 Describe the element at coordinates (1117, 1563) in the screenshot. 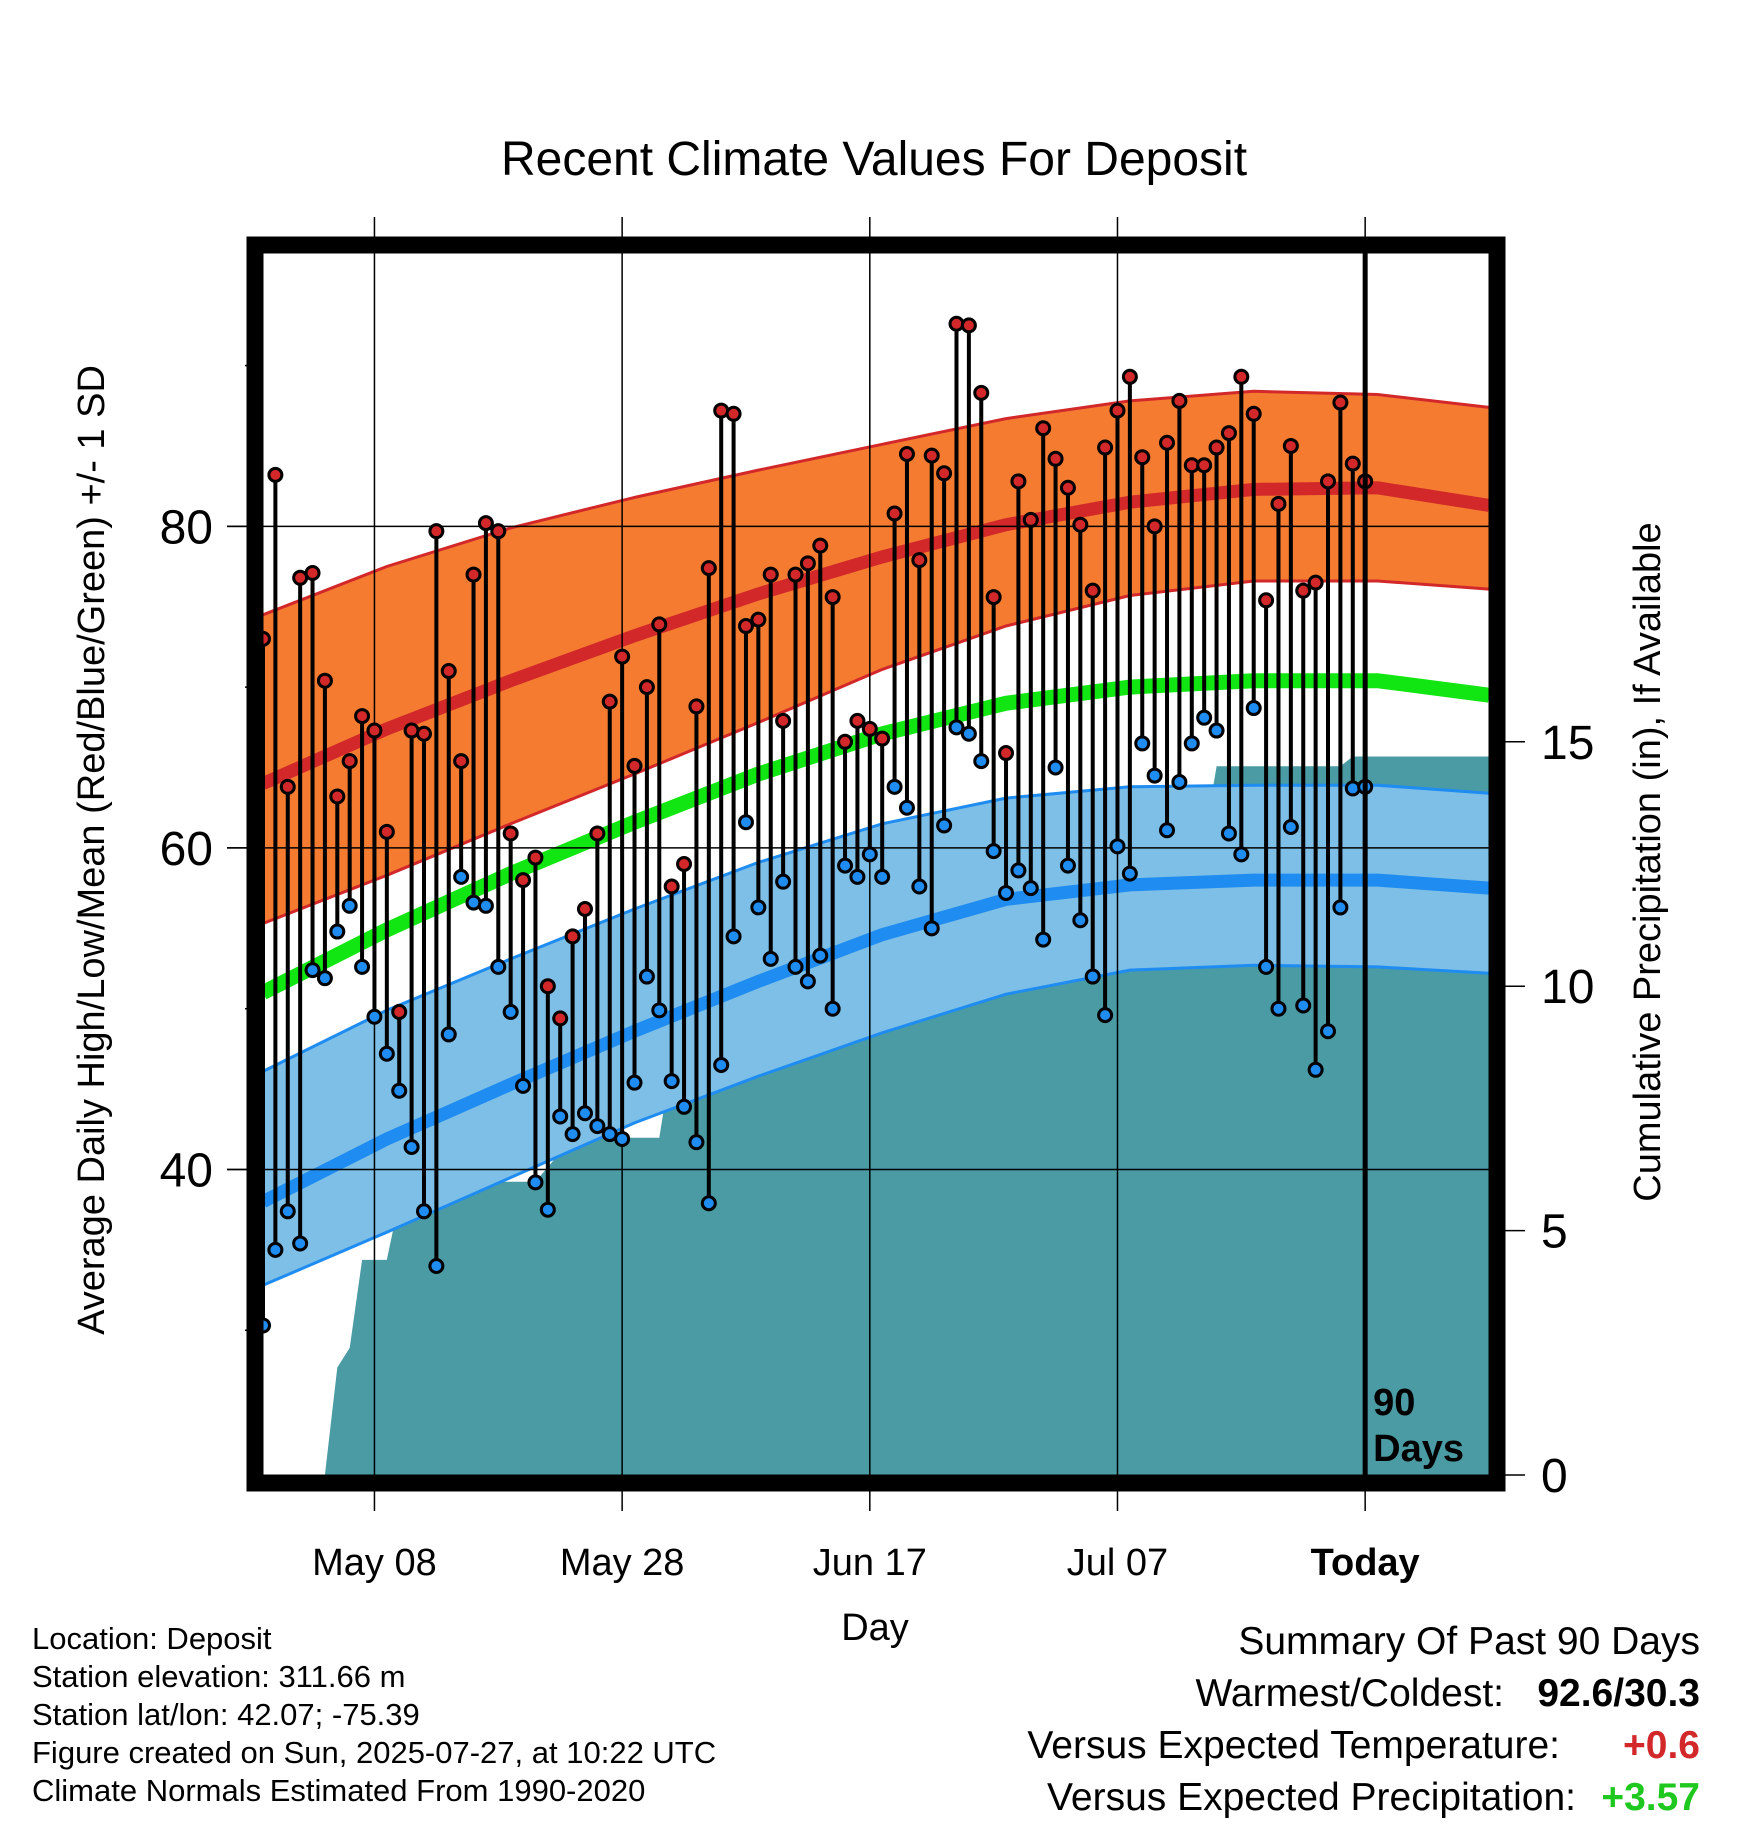

I see `x-tick-label-3: Jul 07` at that location.